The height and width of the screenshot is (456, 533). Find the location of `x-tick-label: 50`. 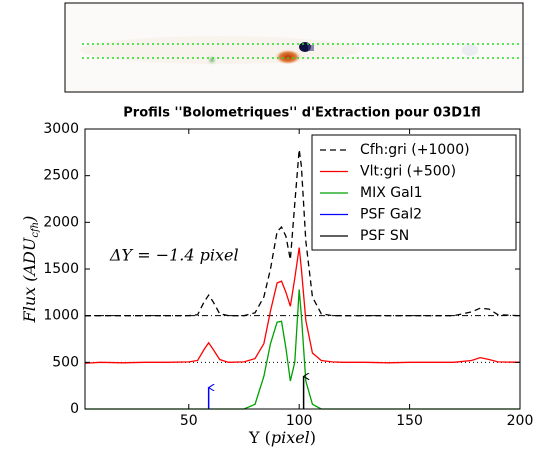

x-tick-label: 50 is located at coordinates (189, 421).